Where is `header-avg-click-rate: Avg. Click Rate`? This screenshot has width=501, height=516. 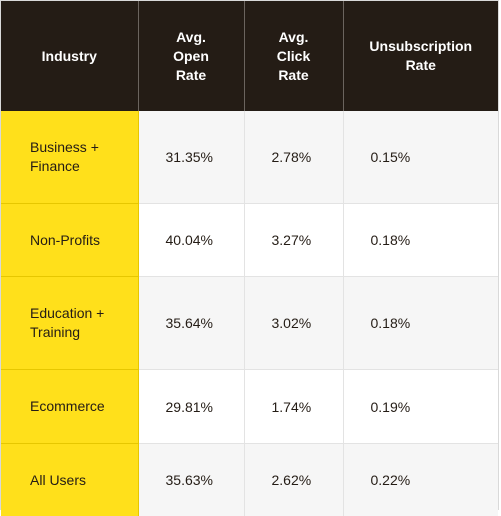 header-avg-click-rate: Avg. Click Rate is located at coordinates (293, 56).